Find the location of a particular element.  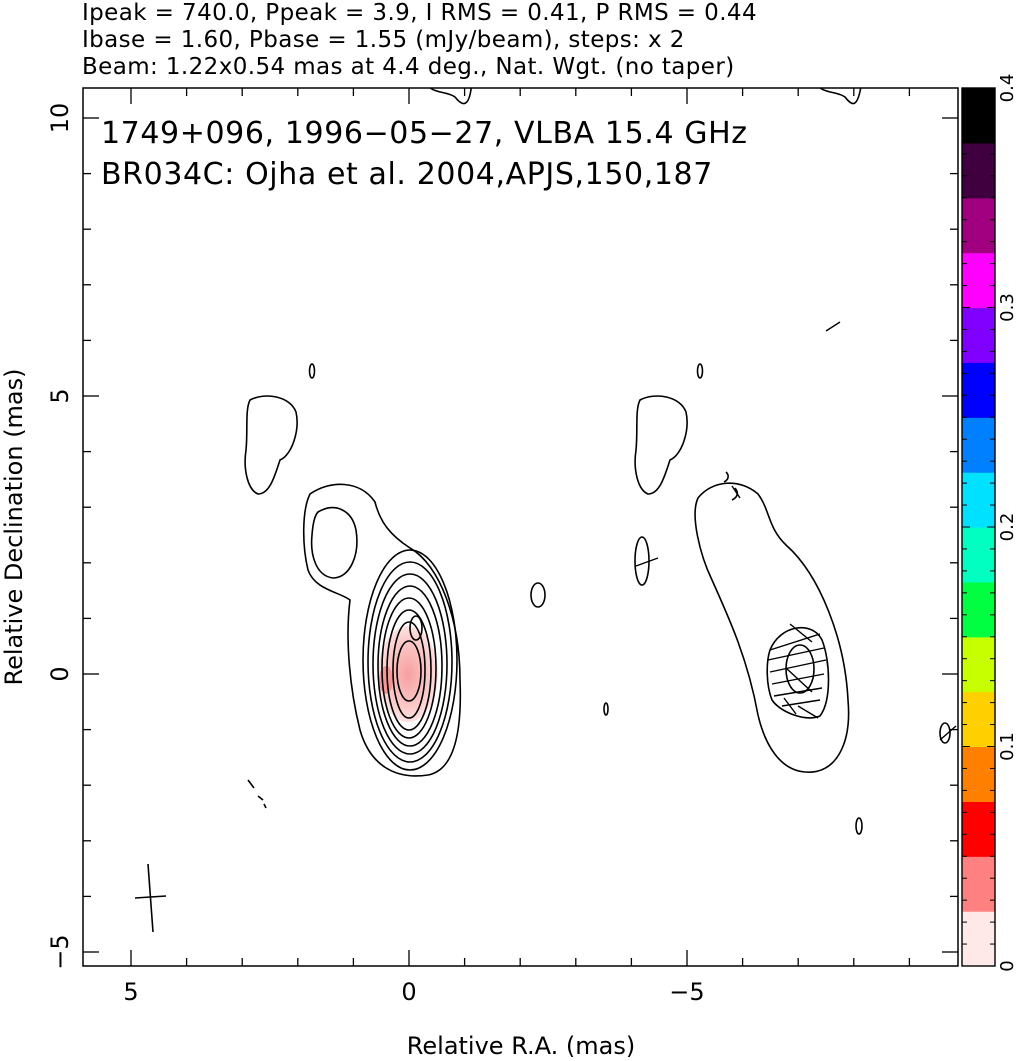

colorbar-tick-label: 0.2 is located at coordinates (1007, 527).